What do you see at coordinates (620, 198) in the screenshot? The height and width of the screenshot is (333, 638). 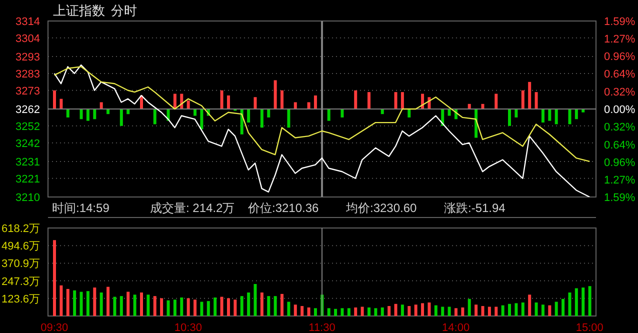 I see `y2-tick-label: 1.59%` at bounding box center [620, 198].